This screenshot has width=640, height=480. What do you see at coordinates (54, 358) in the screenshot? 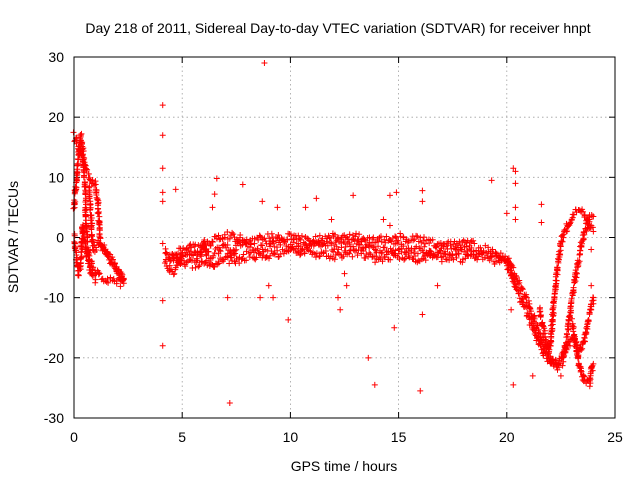
I see `y-tick-label: -20` at bounding box center [54, 358].